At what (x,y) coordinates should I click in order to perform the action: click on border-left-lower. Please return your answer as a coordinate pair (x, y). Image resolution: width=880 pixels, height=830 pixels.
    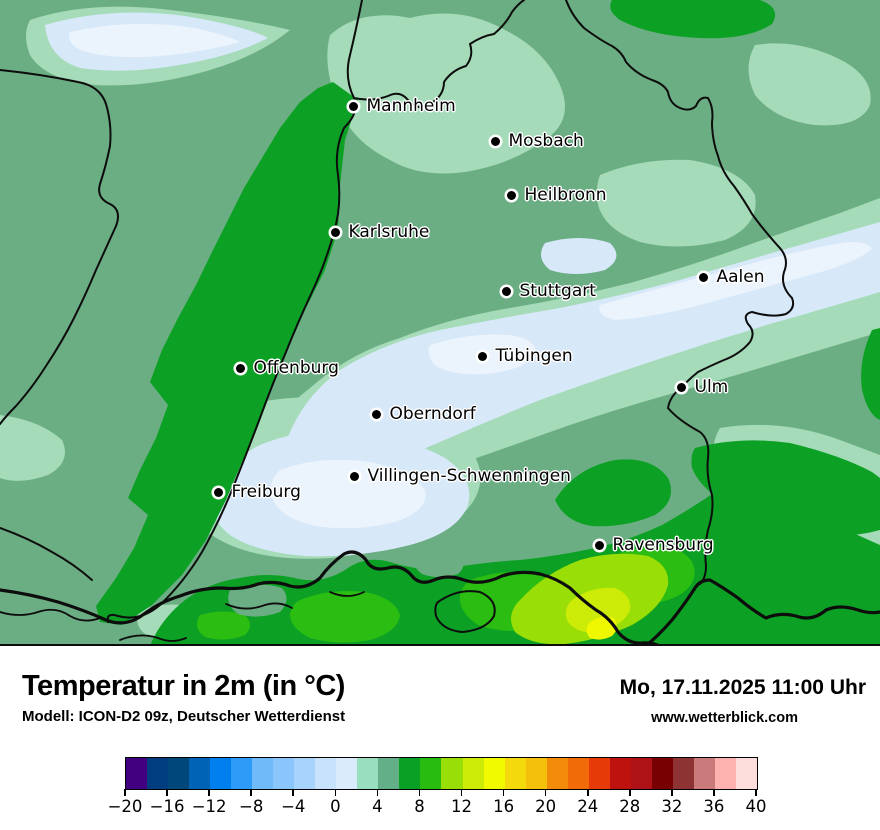
    Looking at the image, I should click on (46, 554).